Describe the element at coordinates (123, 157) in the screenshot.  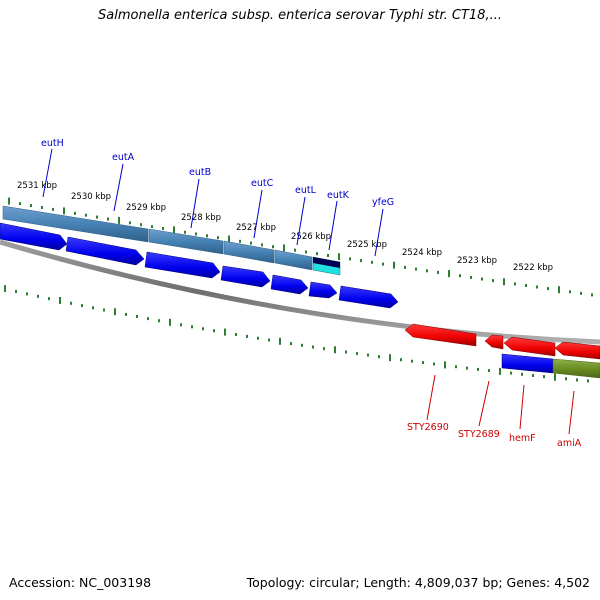
I see `gene-label-eutA: eutA` at that location.